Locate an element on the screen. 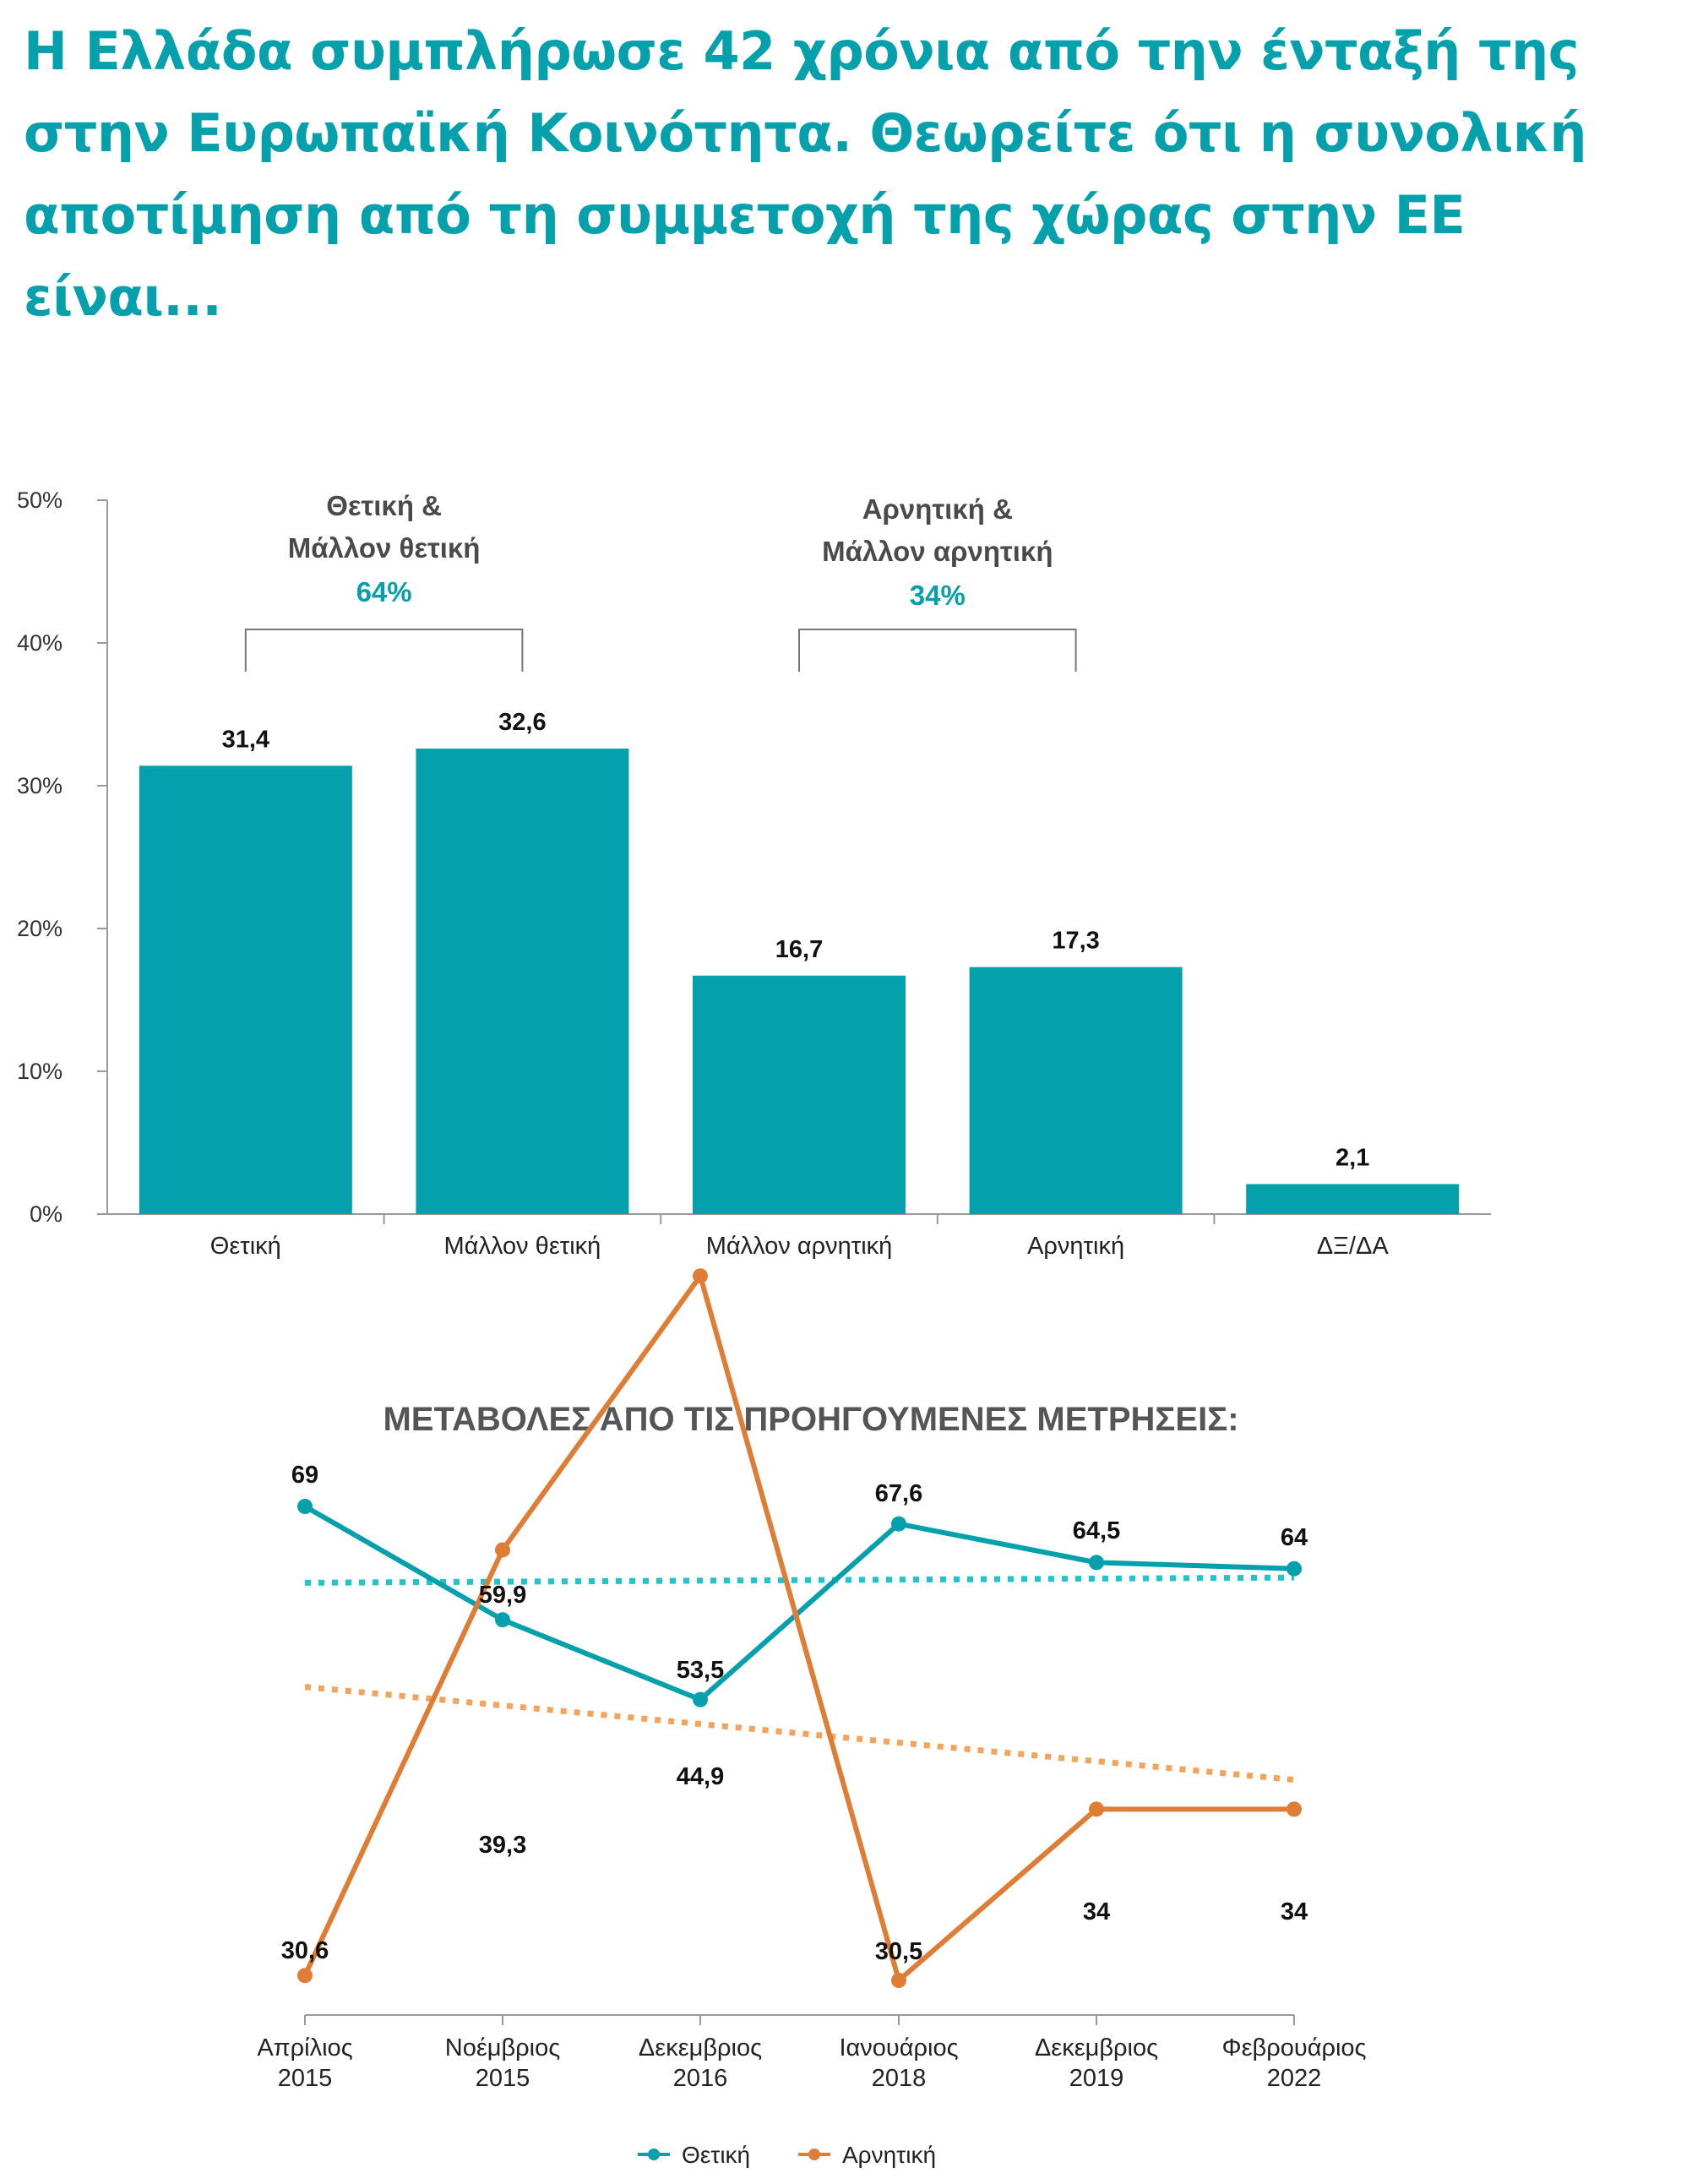  bracket-label: Μάλλον αρνητική is located at coordinates (937, 551).